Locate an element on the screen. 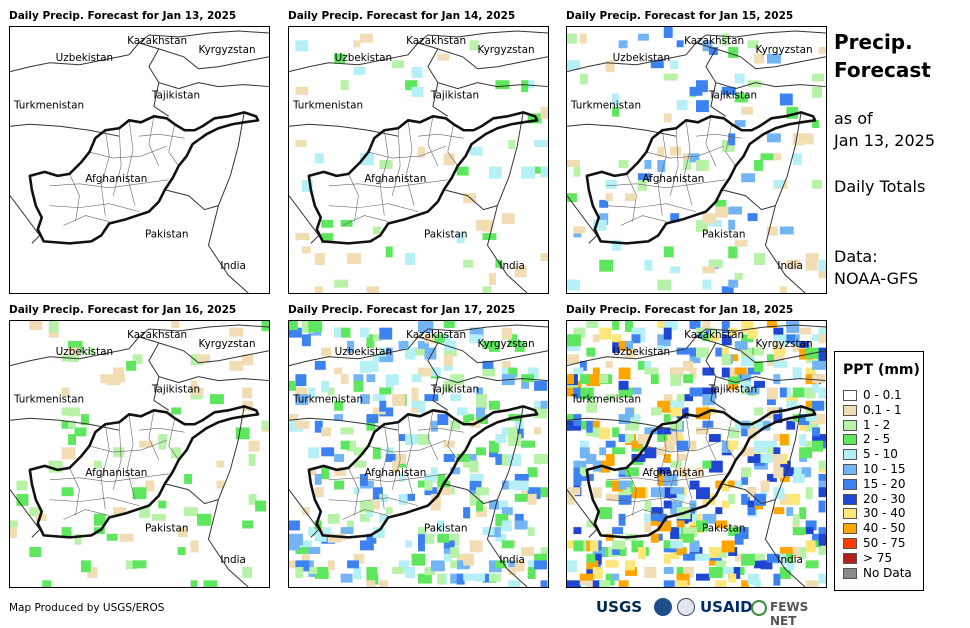 Image resolution: width=970 pixels, height=628 pixels. legend-label: 40 - 50 is located at coordinates (884, 528).